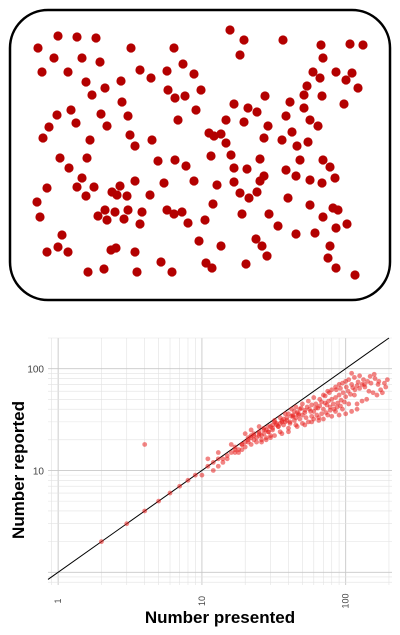 Image resolution: width=400 pixels, height=635 pixels. I want to click on y-axis-label: Number reported, so click(18, 470).